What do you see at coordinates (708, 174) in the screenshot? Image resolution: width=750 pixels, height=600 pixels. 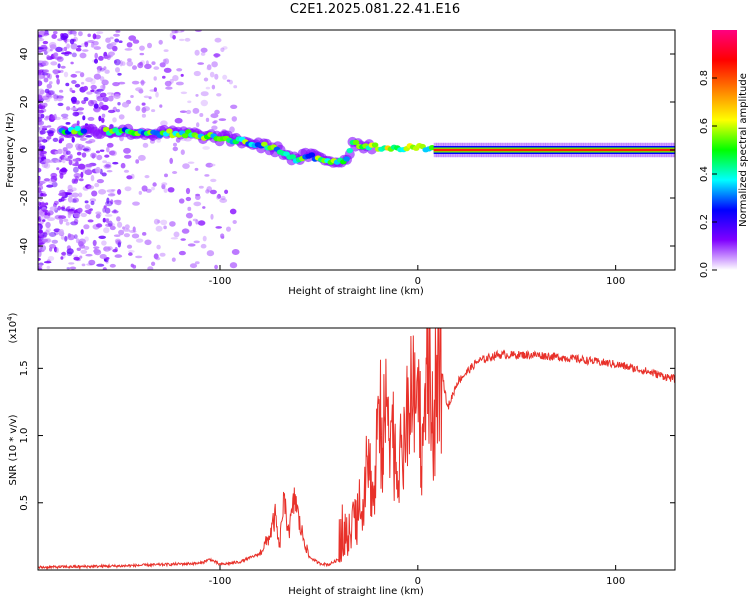 I see `colorbar-ticks: 0.0 0.2 0.4 0.6 0.8` at bounding box center [708, 174].